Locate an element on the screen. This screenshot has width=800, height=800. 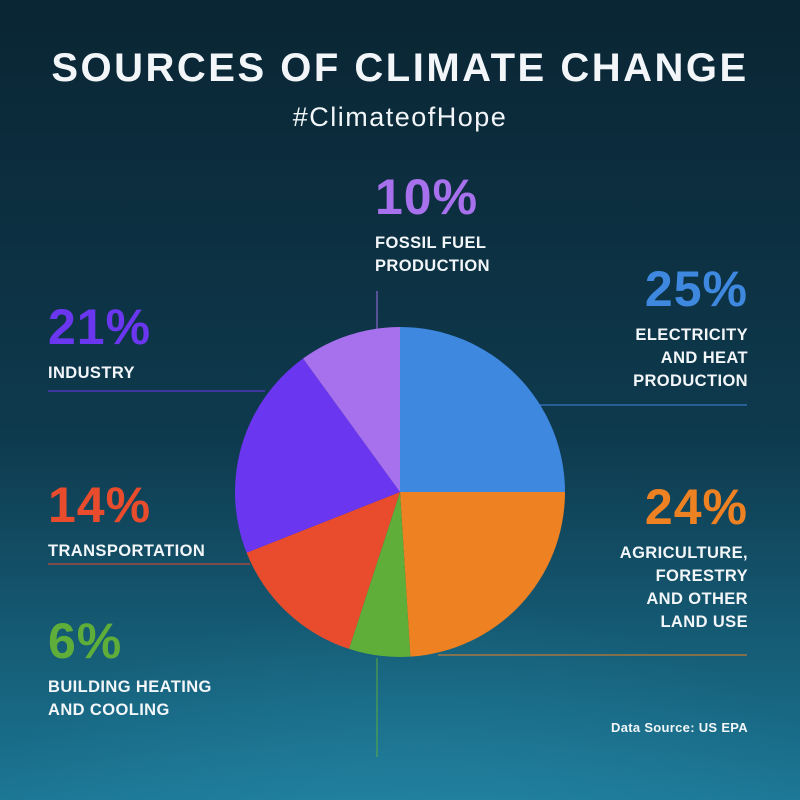
electricity-percent: 25% is located at coordinates (696, 289).